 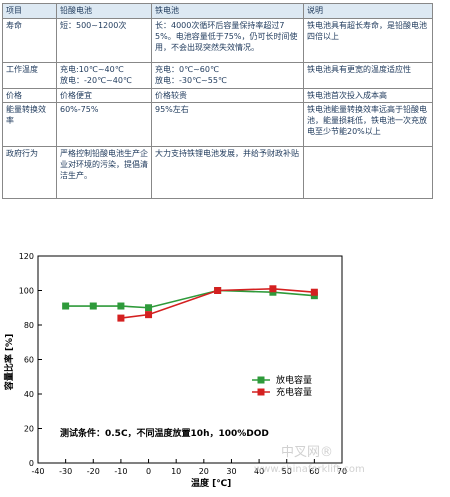 I want to click on y-tick-label: 60, so click(x=29, y=360).